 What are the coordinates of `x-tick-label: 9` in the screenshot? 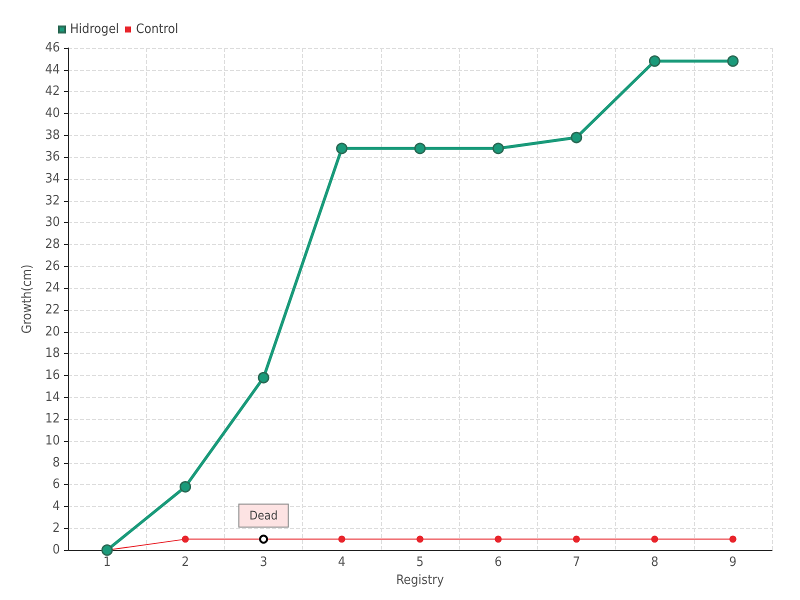 It's located at (733, 562).